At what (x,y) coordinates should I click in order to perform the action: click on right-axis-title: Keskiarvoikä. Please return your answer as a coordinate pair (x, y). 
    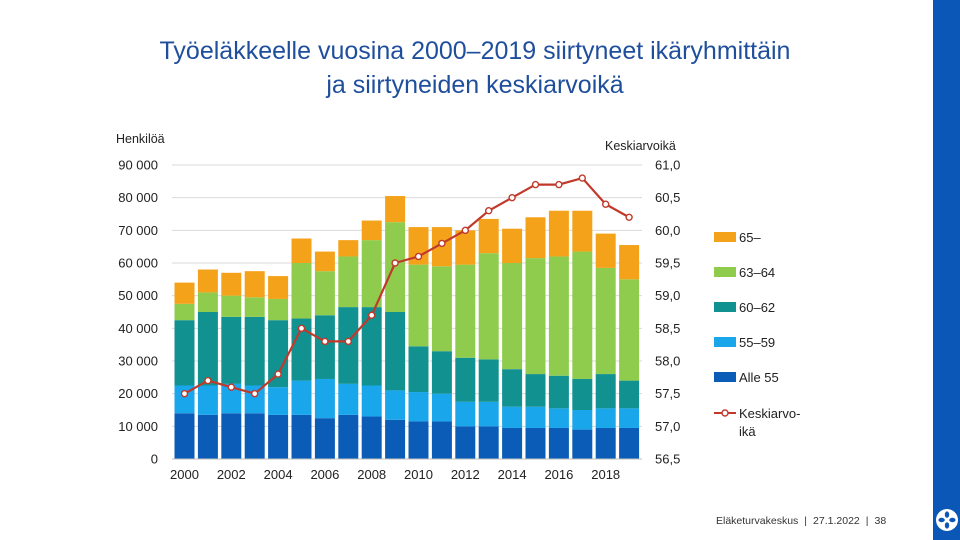
    Looking at the image, I should click on (640, 146).